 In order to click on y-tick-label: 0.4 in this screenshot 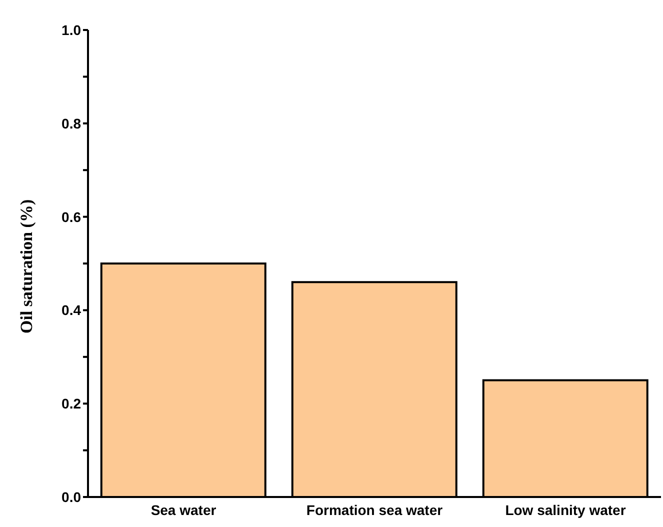, I will do `click(72, 310)`.